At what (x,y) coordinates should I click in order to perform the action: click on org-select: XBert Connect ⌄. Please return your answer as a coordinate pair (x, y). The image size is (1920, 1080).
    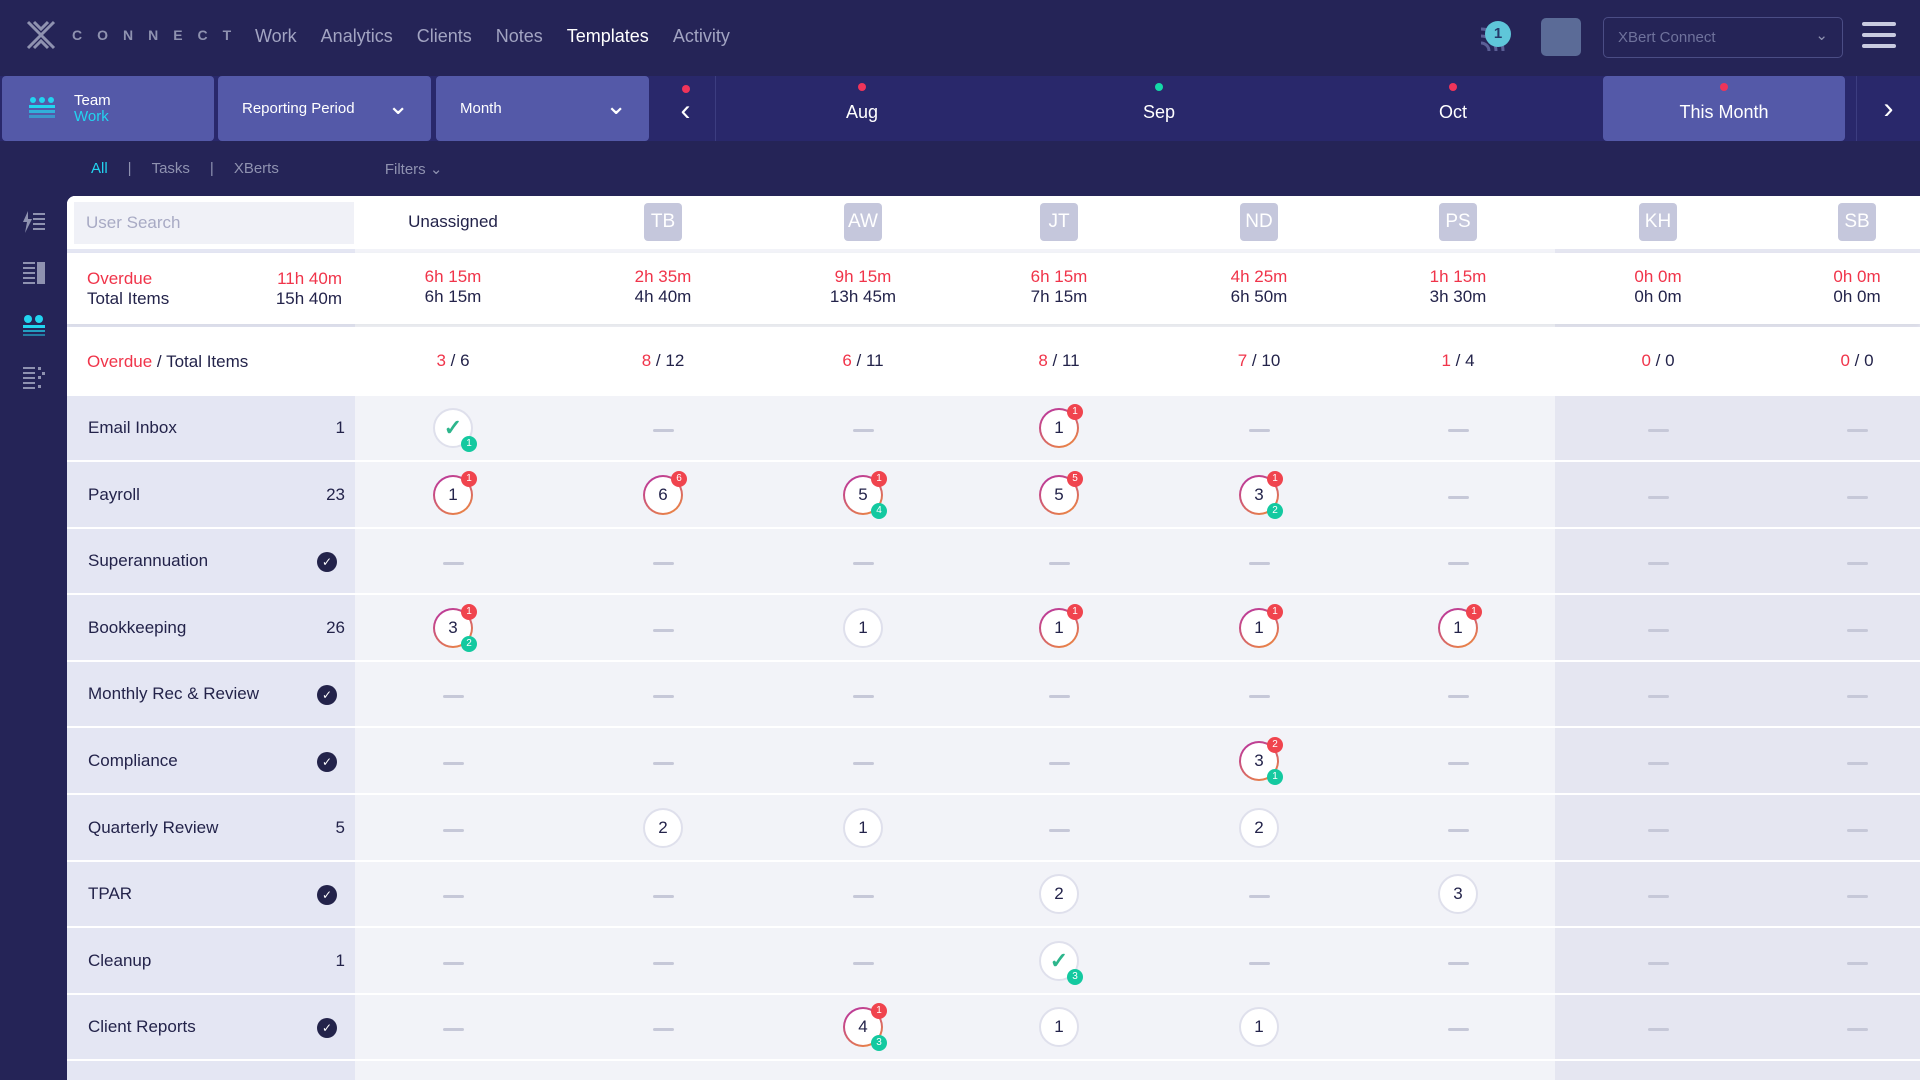
    Looking at the image, I should click on (1723, 37).